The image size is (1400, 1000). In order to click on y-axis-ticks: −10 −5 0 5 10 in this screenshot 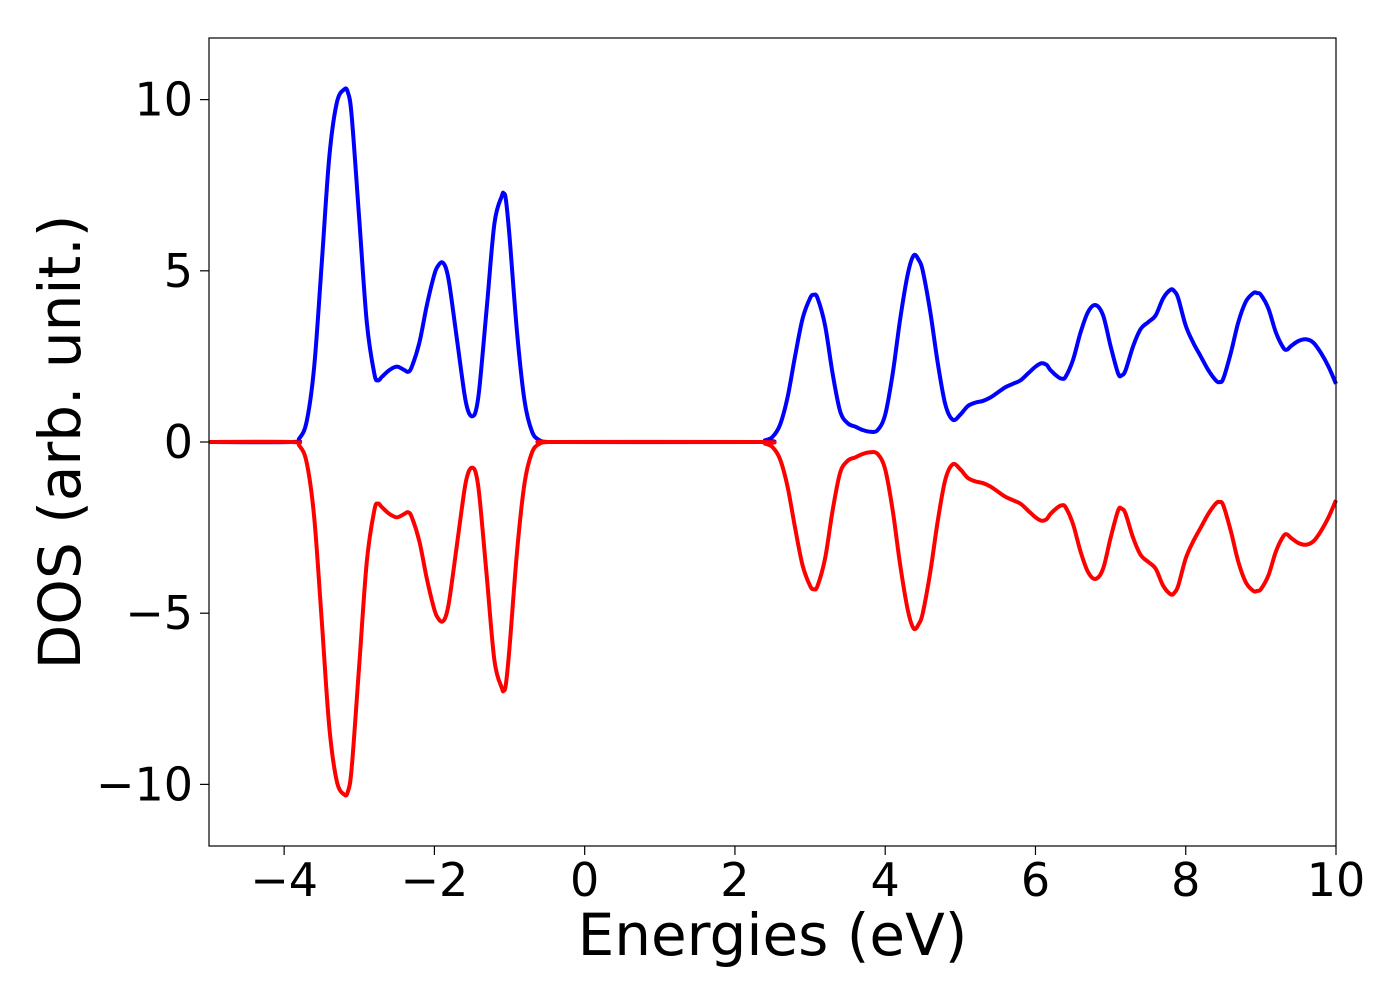, I will do `click(152, 442)`.